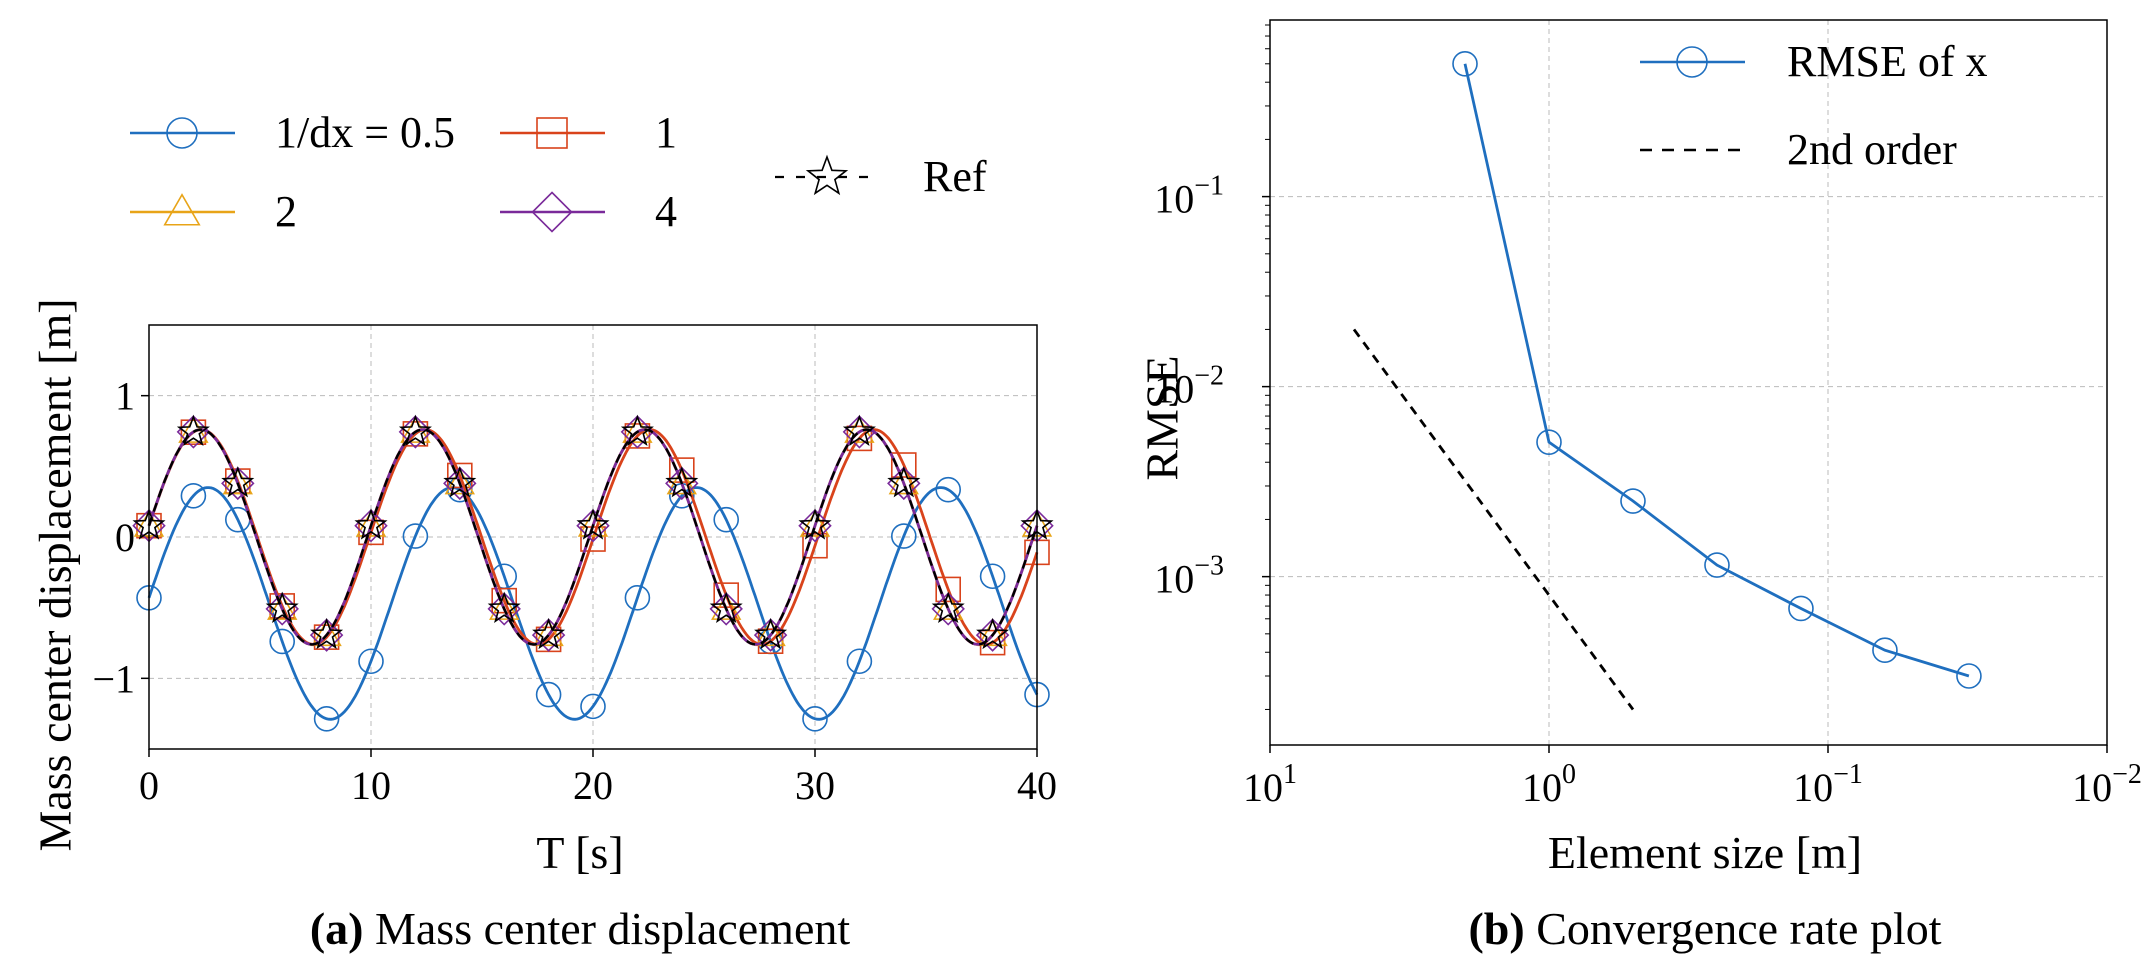 The height and width of the screenshot is (968, 2153). I want to click on x-tick-label: 10¹, so click(1270, 784).